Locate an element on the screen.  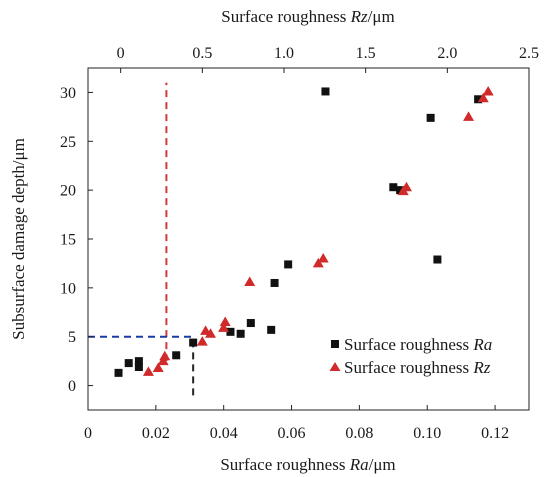
y-tick-label: 0 is located at coordinates (72, 386).